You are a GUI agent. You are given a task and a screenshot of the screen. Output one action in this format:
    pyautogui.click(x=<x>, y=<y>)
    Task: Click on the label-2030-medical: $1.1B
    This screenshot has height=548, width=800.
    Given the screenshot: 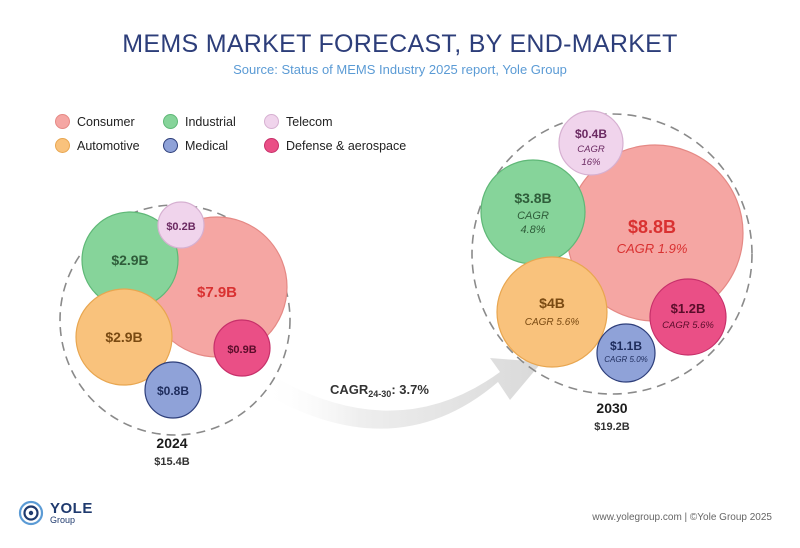 What is the action you would take?
    pyautogui.click(x=626, y=346)
    